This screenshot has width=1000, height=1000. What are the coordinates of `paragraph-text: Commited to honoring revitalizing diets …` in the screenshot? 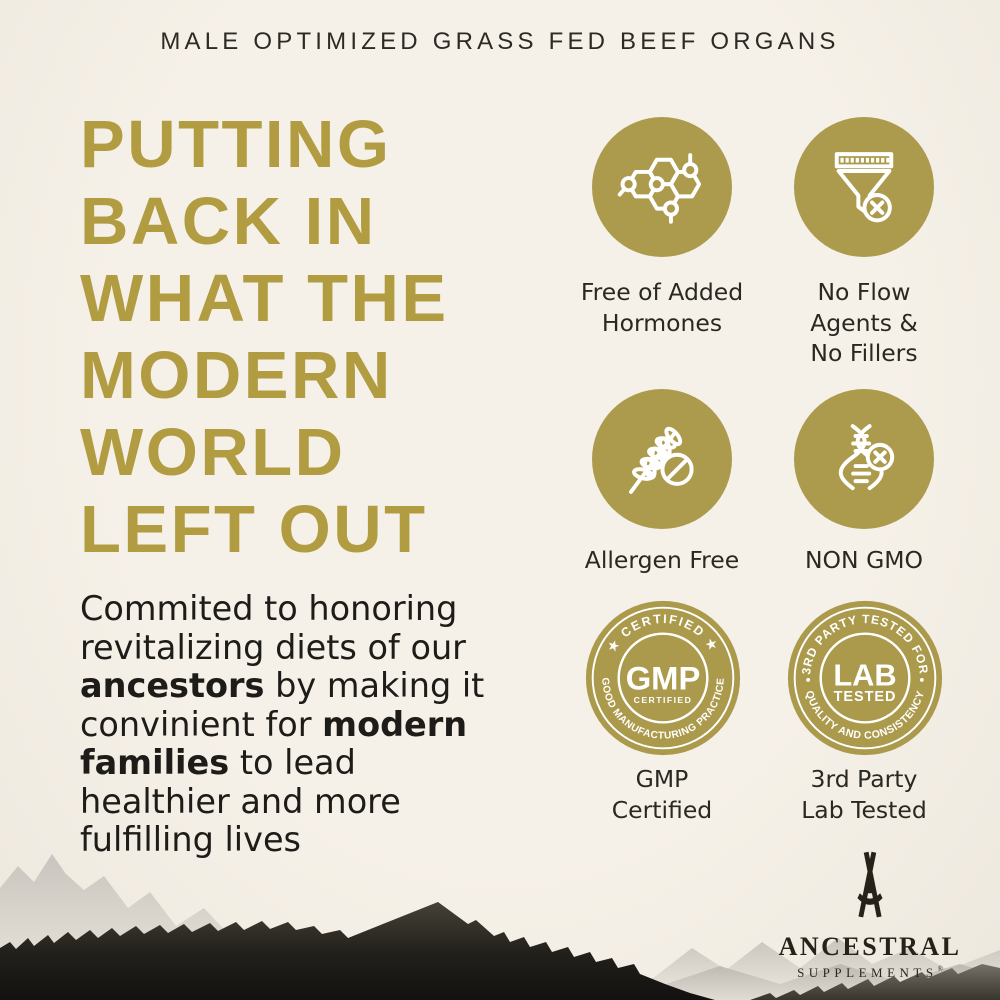 It's located at (273, 628).